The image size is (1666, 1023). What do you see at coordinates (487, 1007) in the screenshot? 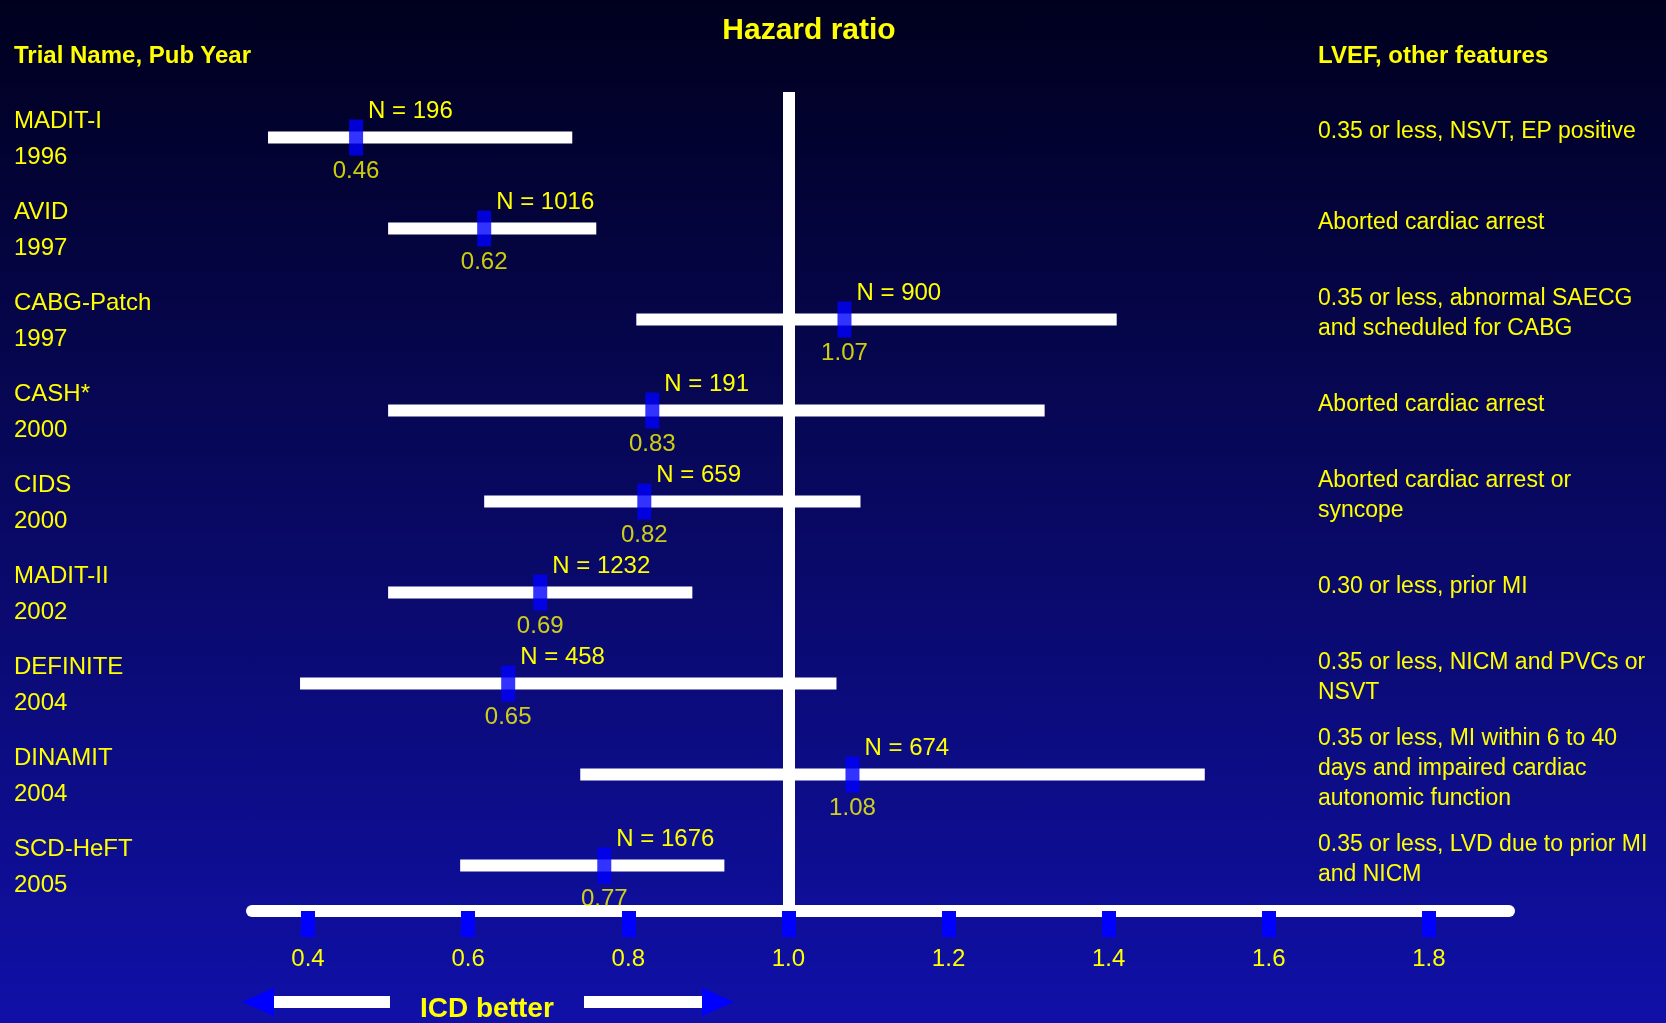
I see `x-axis-title: ICD better` at bounding box center [487, 1007].